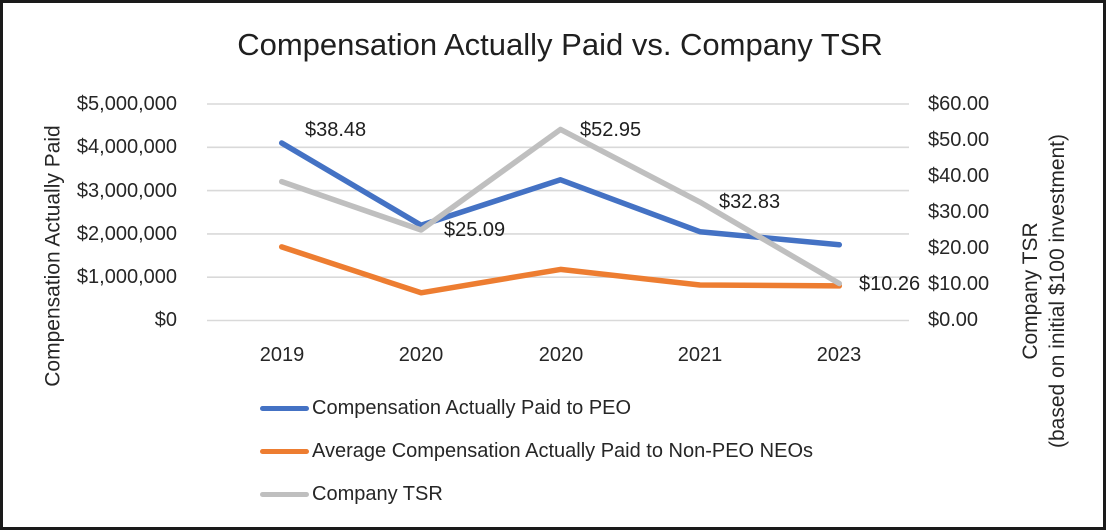  What do you see at coordinates (126, 104) in the screenshot?
I see `left-axis-tick: $5,000,000` at bounding box center [126, 104].